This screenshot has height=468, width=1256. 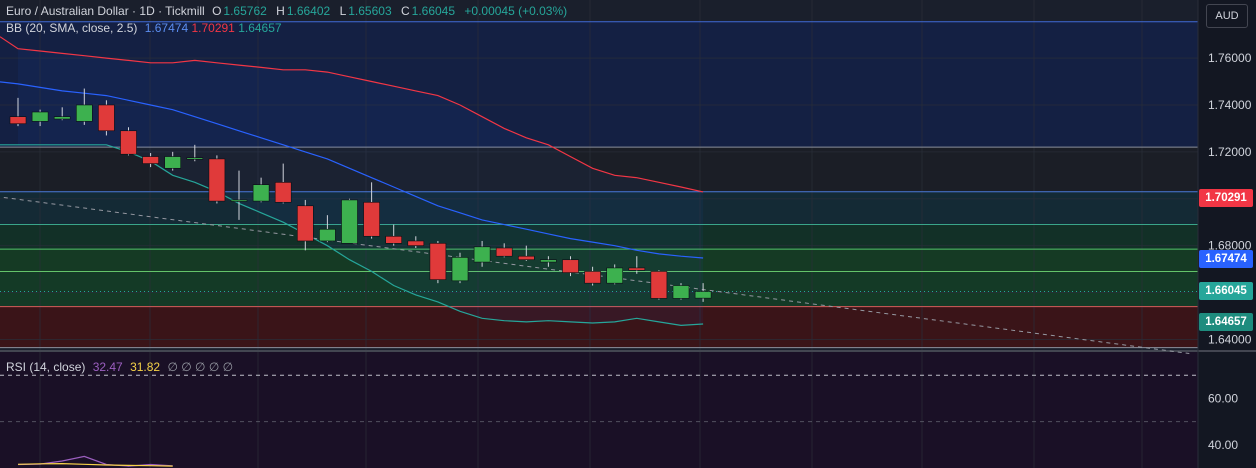 What do you see at coordinates (145, 367) in the screenshot?
I see `rsi-ma-value: 31.82` at bounding box center [145, 367].